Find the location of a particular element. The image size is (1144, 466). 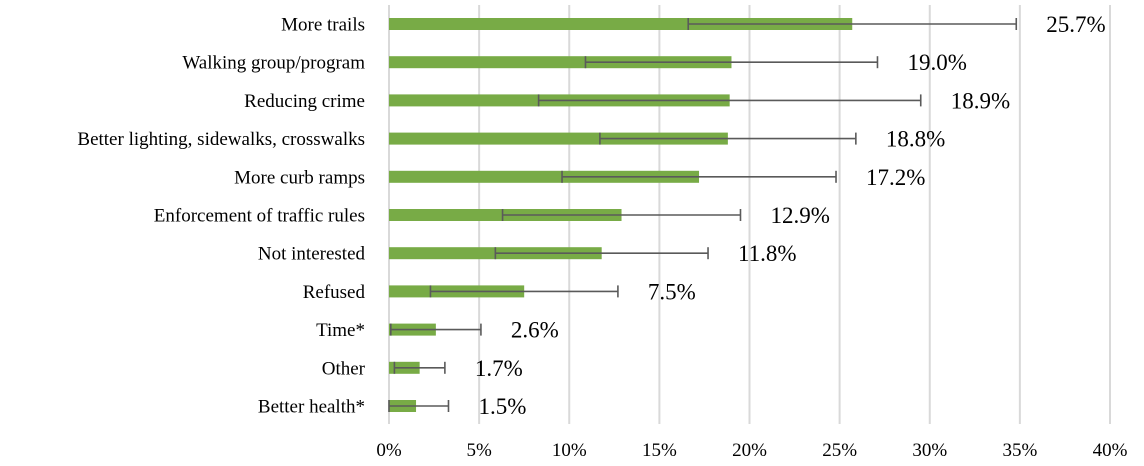

data-label: 1.7% is located at coordinates (499, 368).